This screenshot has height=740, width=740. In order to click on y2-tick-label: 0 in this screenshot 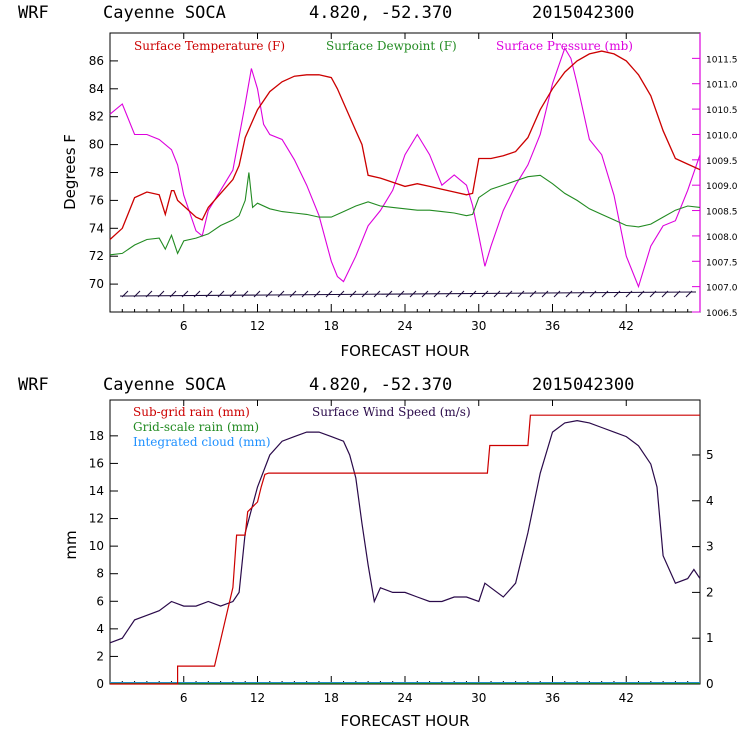, I will do `click(710, 684)`.